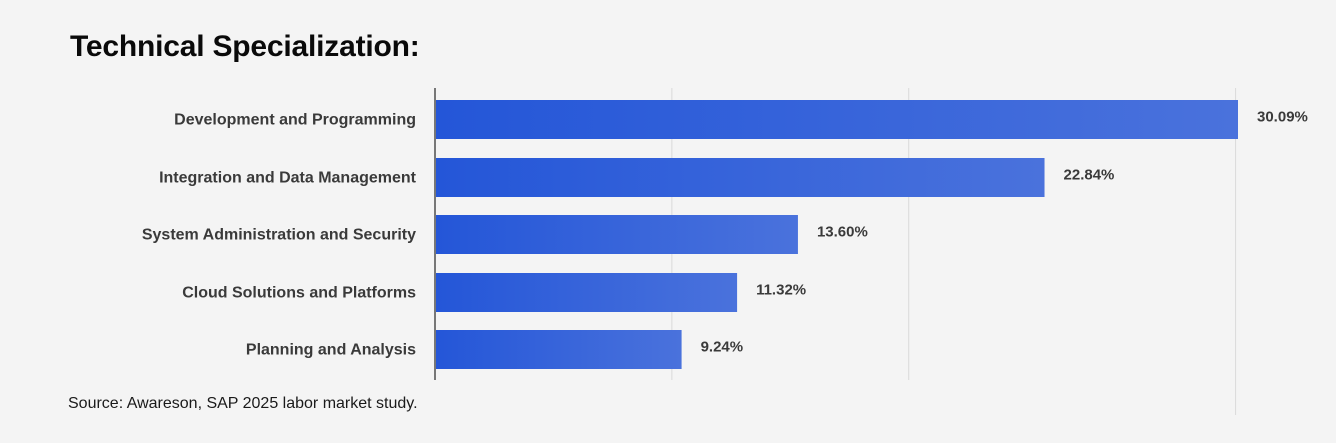 The height and width of the screenshot is (443, 1336). What do you see at coordinates (842, 232) in the screenshot?
I see `value-label: 13.60%` at bounding box center [842, 232].